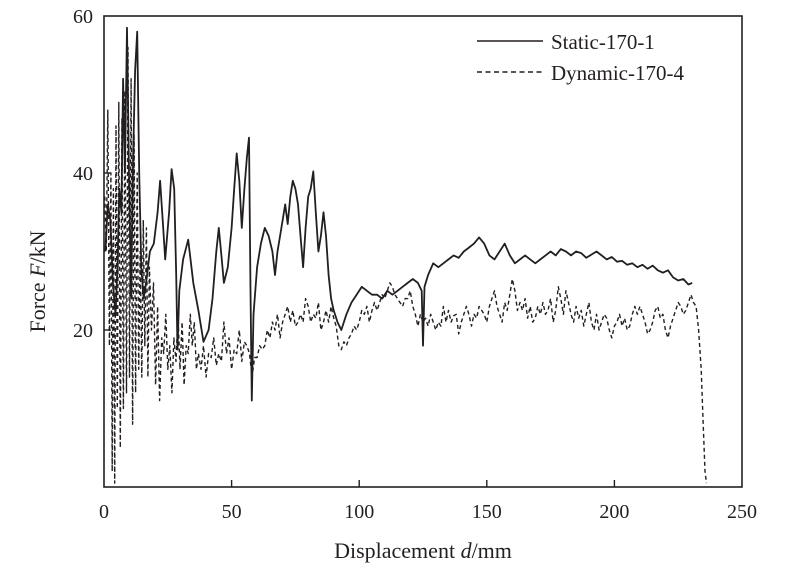 The height and width of the screenshot is (569, 792). I want to click on y-tick-label: 60, so click(83, 17).